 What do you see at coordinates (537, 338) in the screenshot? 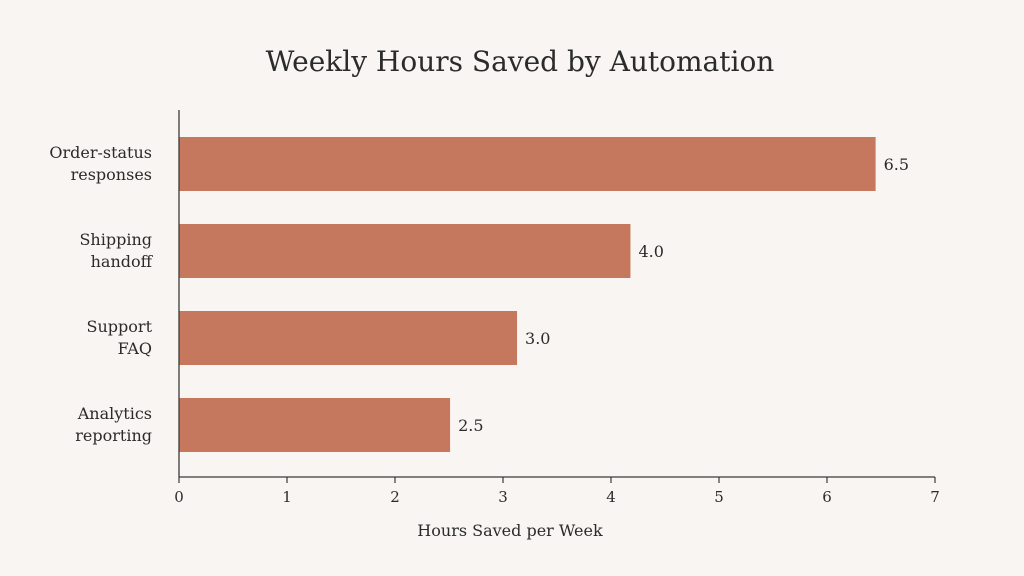
I see `value-label-2: 3.0` at bounding box center [537, 338].